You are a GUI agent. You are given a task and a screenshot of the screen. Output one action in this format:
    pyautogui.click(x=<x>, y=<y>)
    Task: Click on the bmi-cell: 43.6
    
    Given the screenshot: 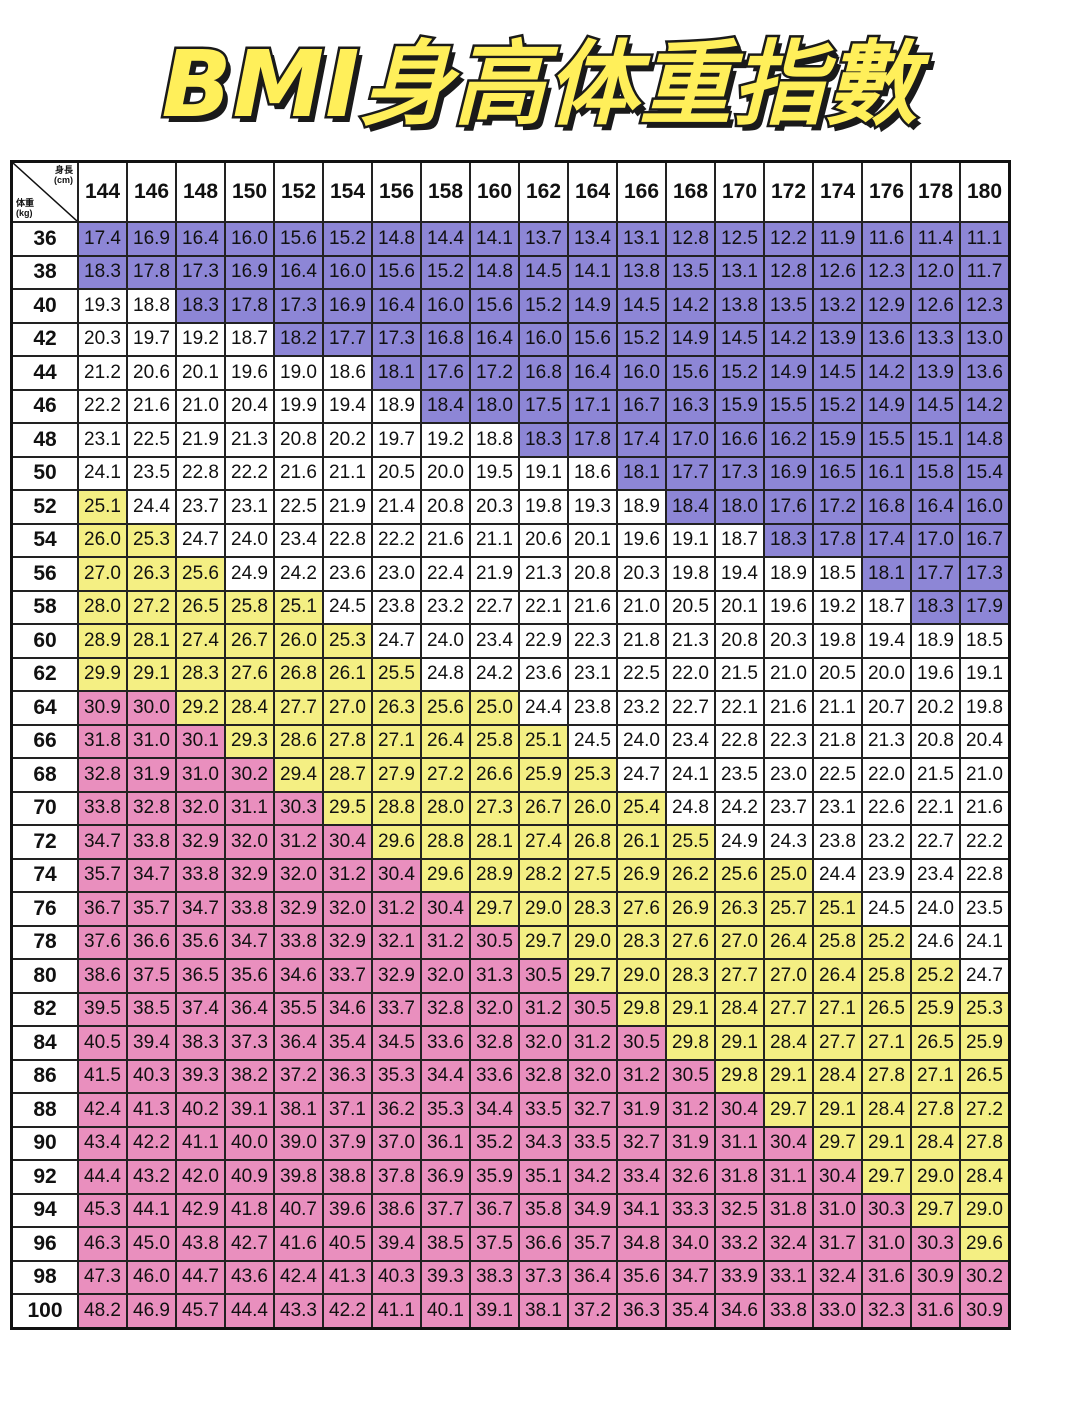 What is the action you would take?
    pyautogui.click(x=249, y=1277)
    